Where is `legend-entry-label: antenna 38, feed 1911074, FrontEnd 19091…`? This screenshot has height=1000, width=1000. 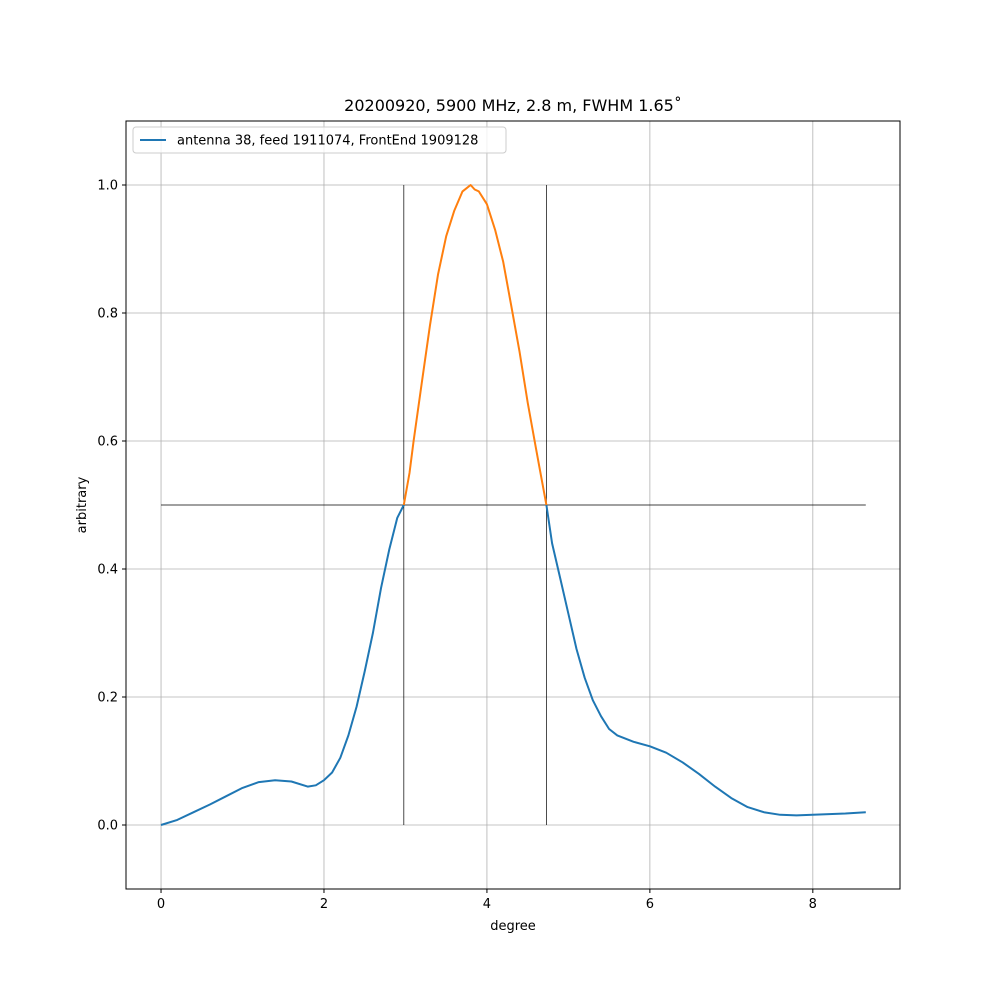 legend-entry-label: antenna 38, feed 1911074, FrontEnd 19091… is located at coordinates (327, 141).